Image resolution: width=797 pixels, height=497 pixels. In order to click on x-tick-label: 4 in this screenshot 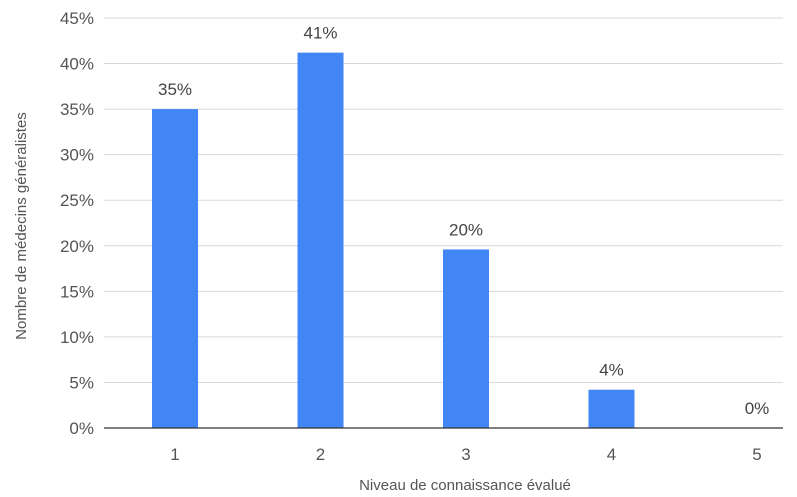, I will do `click(611, 454)`.